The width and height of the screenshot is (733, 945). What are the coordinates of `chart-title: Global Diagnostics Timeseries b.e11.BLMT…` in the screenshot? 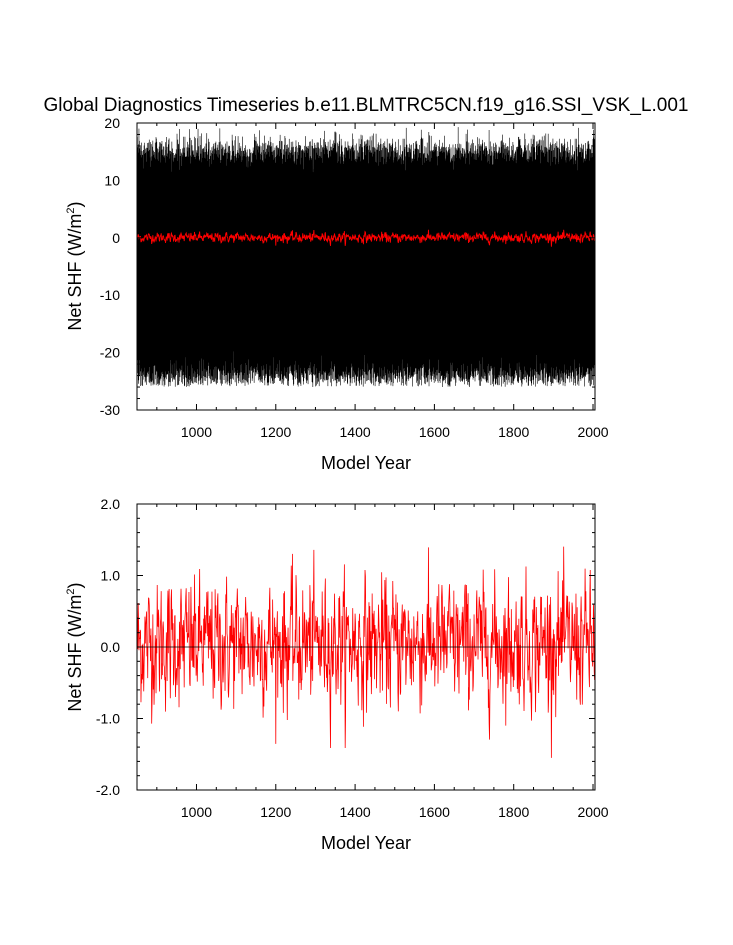 It's located at (366, 105).